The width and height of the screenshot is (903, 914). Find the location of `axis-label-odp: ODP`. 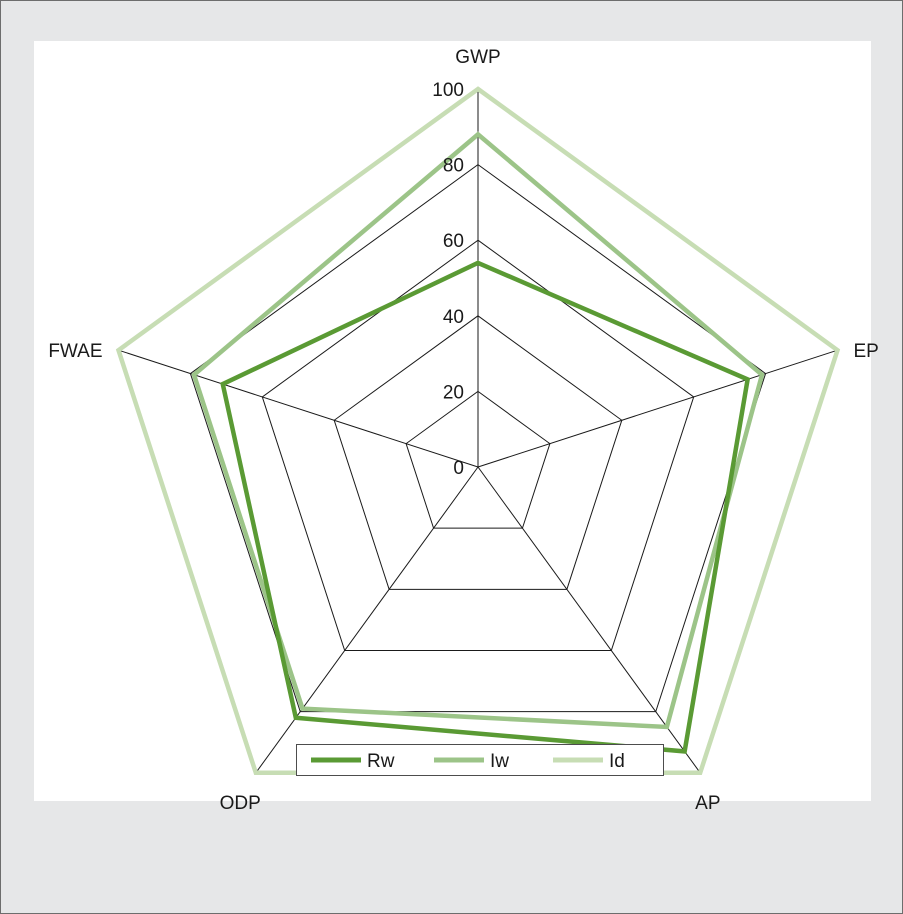

axis-label-odp: ODP is located at coordinates (240, 803).